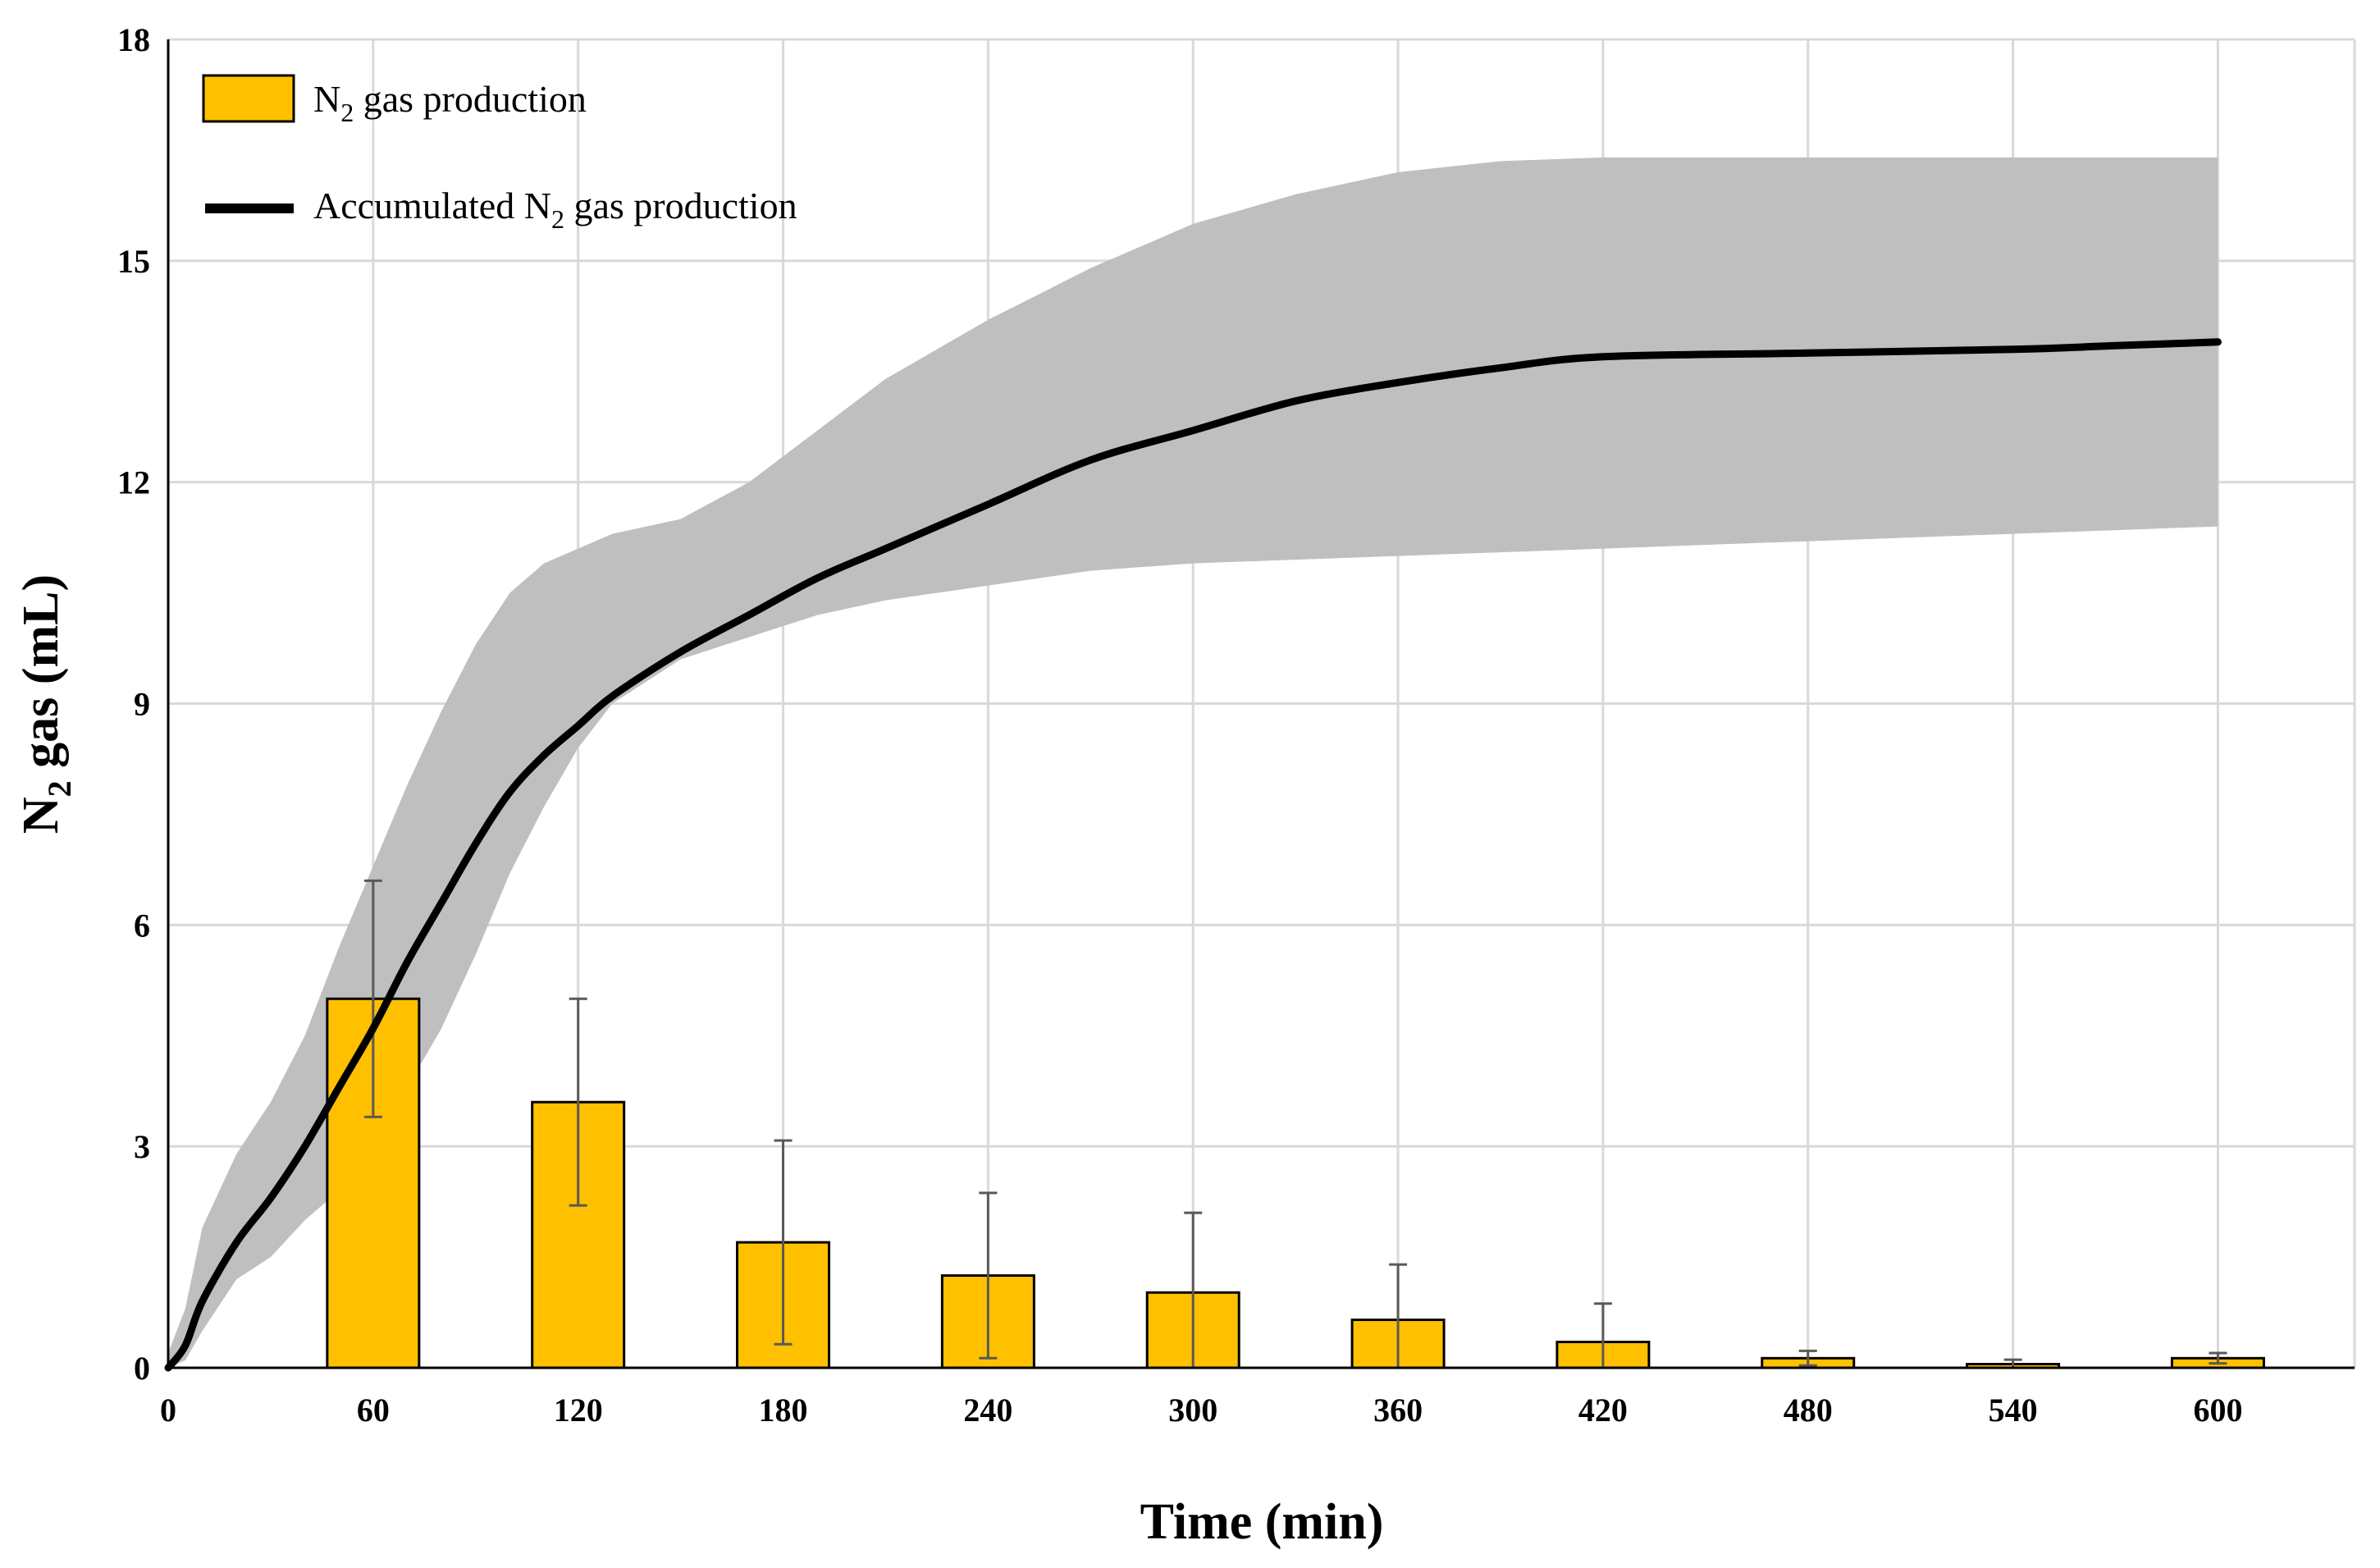 The width and height of the screenshot is (2380, 1568). What do you see at coordinates (347, 112) in the screenshot?
I see `legend-label-bar-subscript: 2` at bounding box center [347, 112].